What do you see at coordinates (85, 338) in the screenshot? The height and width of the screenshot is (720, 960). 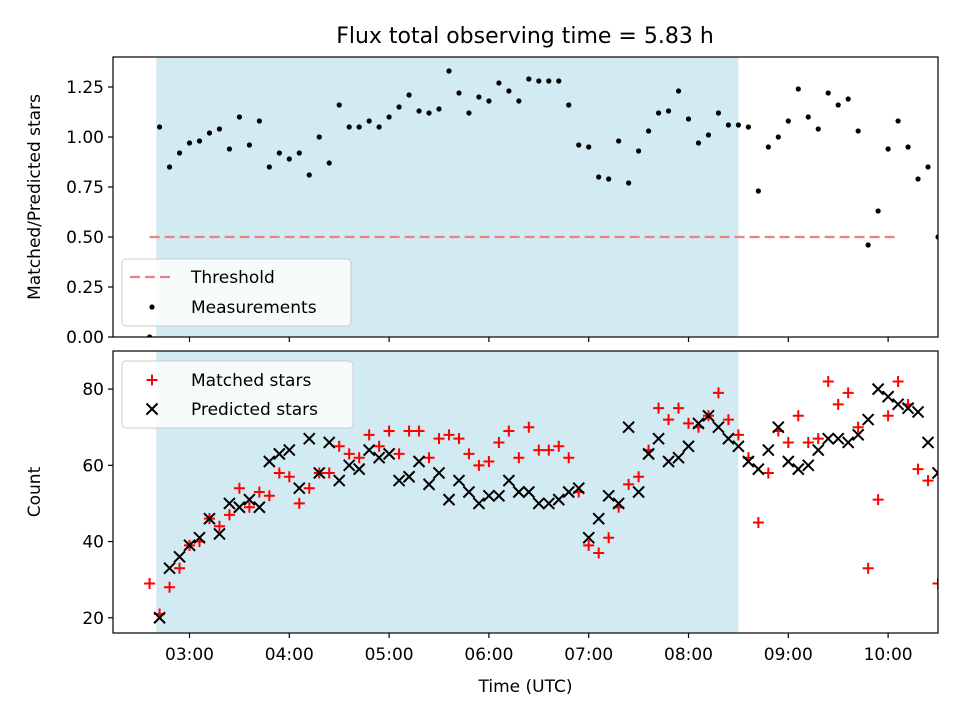 I see `y-tick-label: 0.00` at bounding box center [85, 338].